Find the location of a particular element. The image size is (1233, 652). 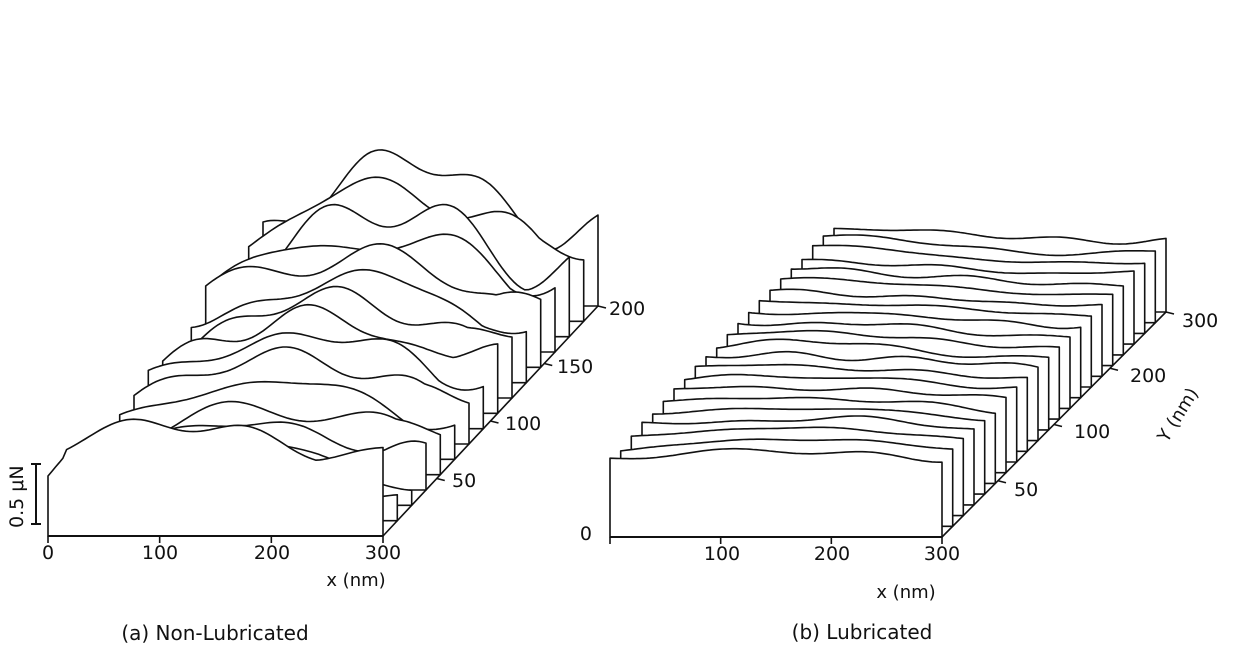

y-tick-b-2: 200 is located at coordinates (1148, 376).